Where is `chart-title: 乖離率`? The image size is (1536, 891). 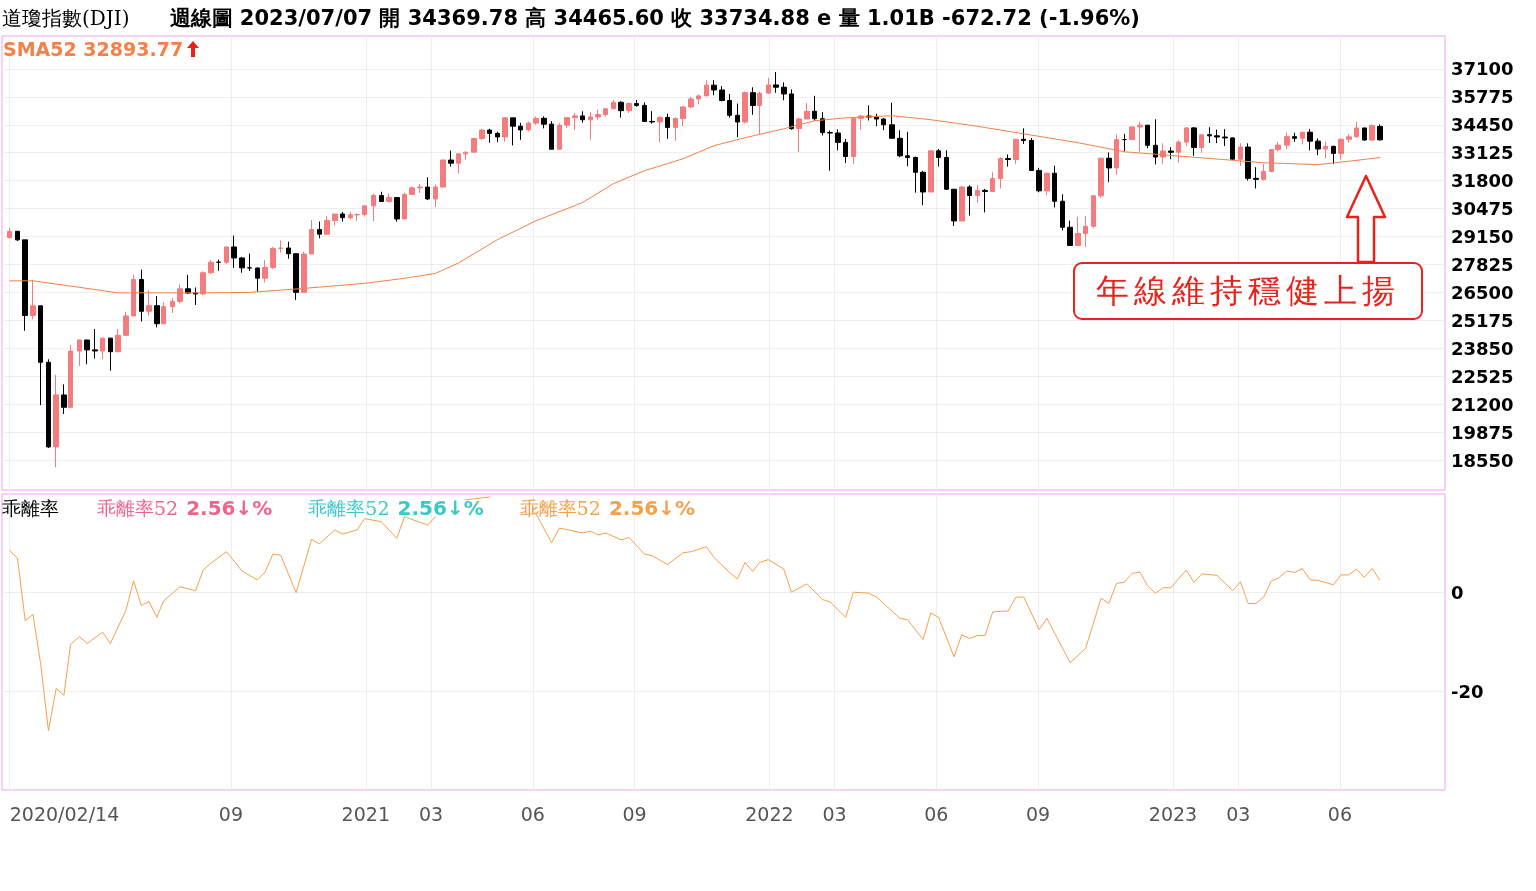 chart-title: 乖離率 is located at coordinates (30, 508).